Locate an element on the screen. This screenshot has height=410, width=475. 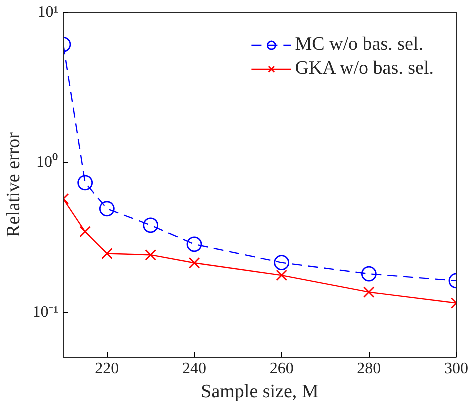
y-tick-label: 10⁰ is located at coordinates (47, 161).